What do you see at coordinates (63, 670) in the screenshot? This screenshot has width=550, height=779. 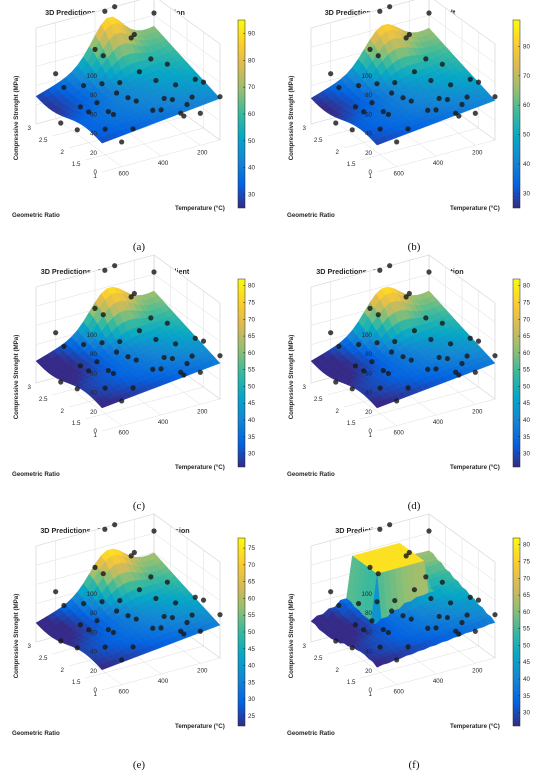 I see `x-tick-label: 2` at bounding box center [63, 670].